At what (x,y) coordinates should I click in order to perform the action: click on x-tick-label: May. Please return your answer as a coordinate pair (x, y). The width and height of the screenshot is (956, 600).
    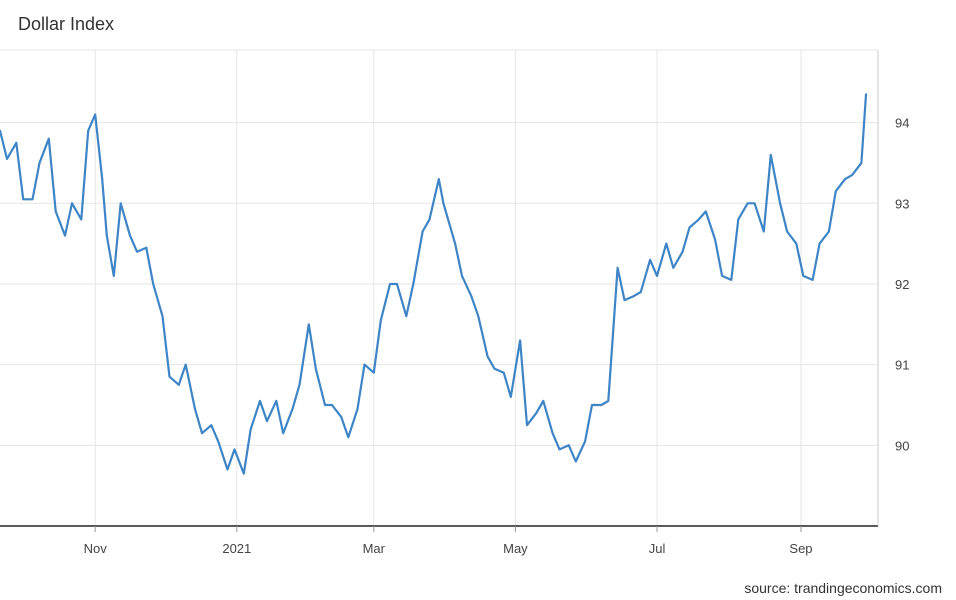
    Looking at the image, I should click on (515, 548).